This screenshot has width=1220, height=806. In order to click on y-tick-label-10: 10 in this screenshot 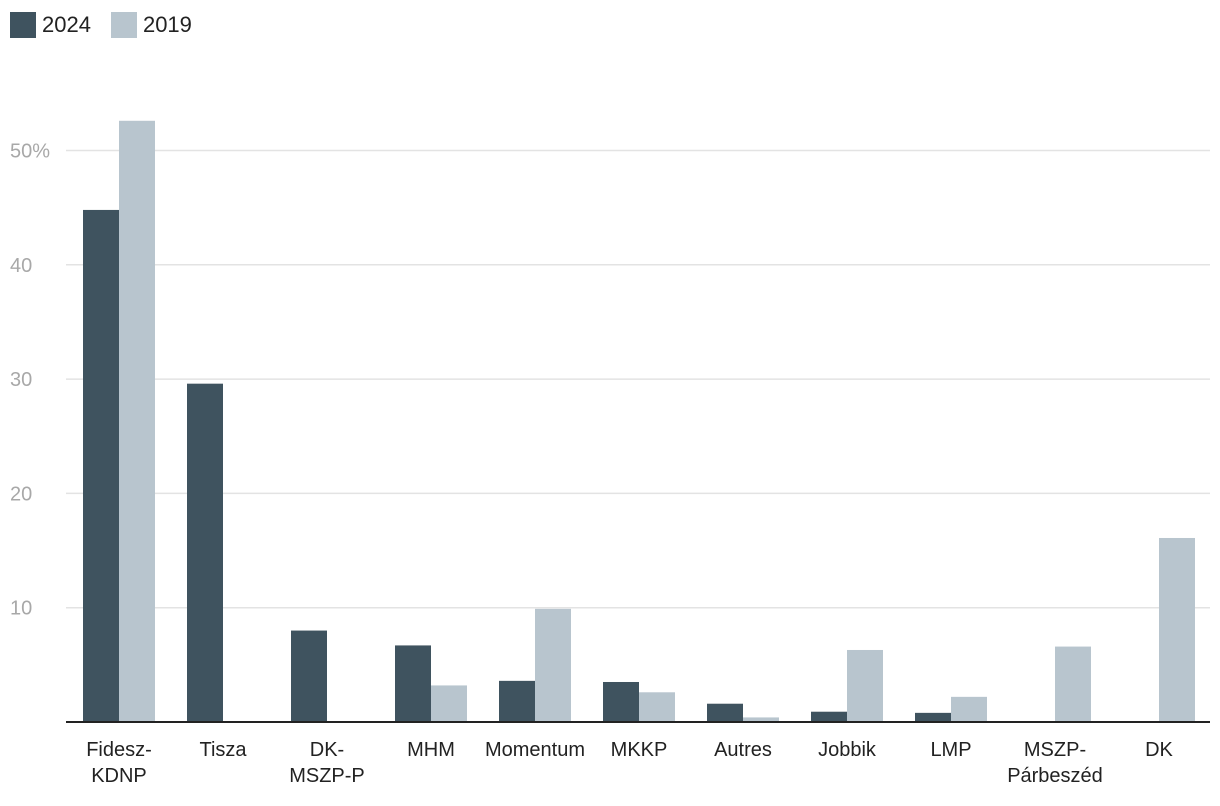, I will do `click(21, 609)`.